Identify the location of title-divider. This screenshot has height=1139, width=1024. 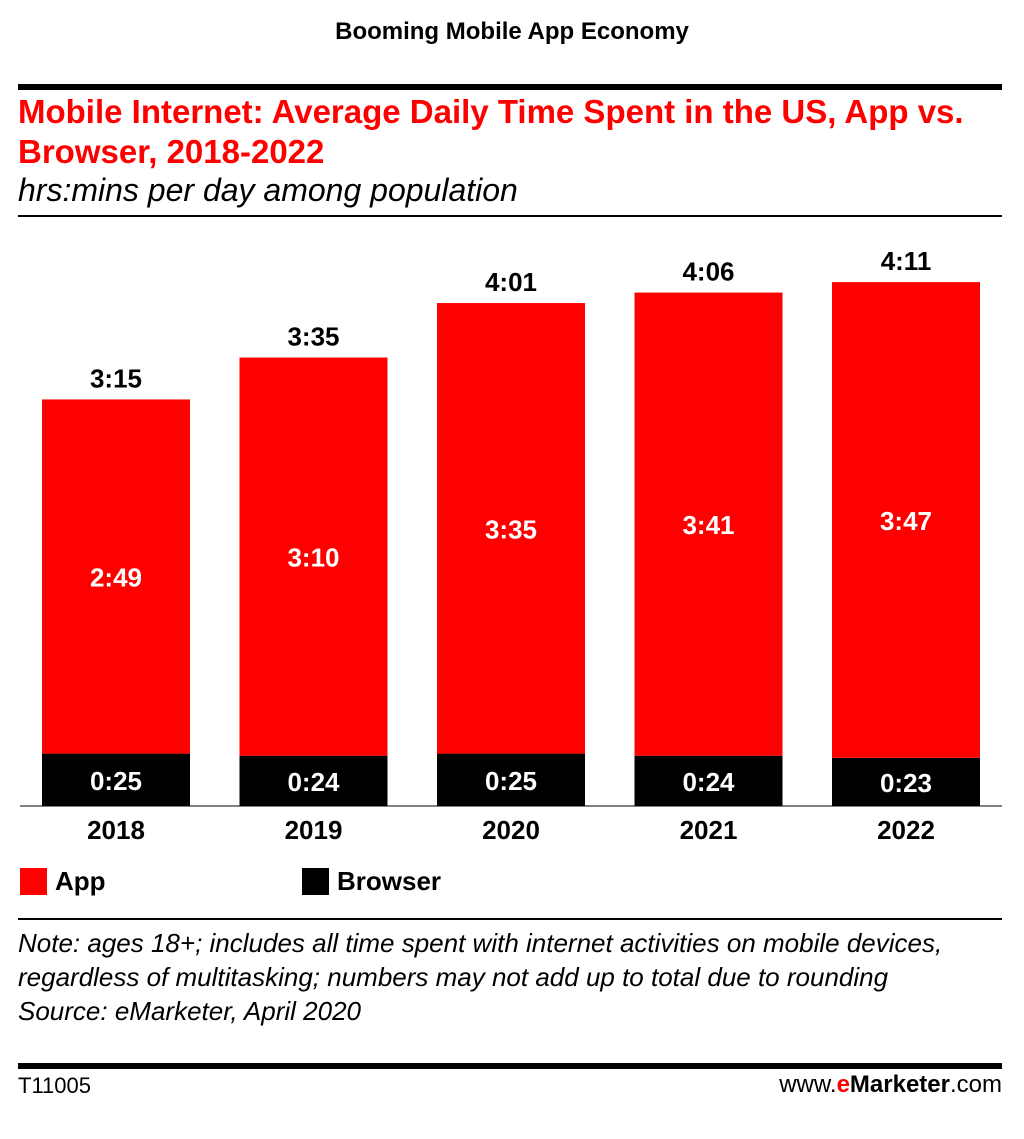
(510, 216).